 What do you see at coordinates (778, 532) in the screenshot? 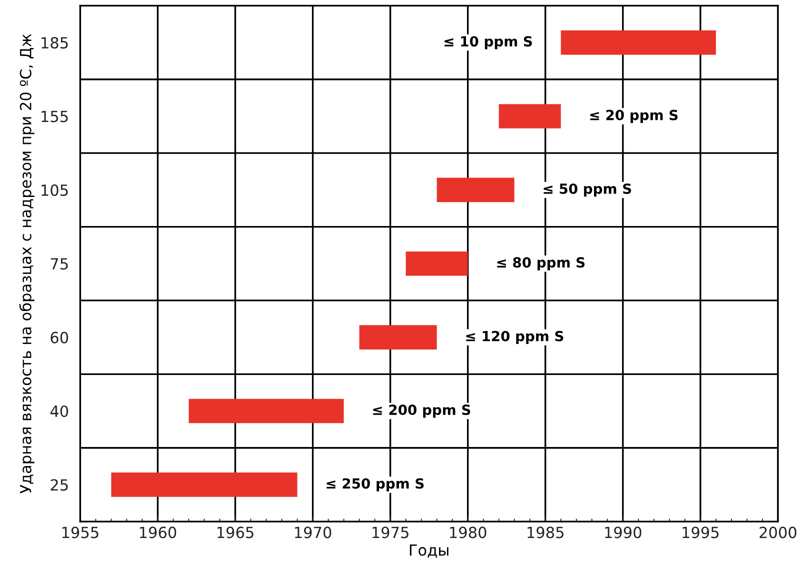
I see `x-tick-label: 2000` at bounding box center [778, 532].